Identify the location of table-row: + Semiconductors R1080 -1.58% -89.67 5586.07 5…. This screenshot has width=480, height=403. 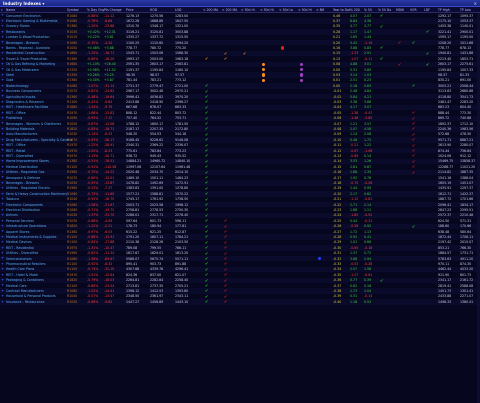
(240, 259).